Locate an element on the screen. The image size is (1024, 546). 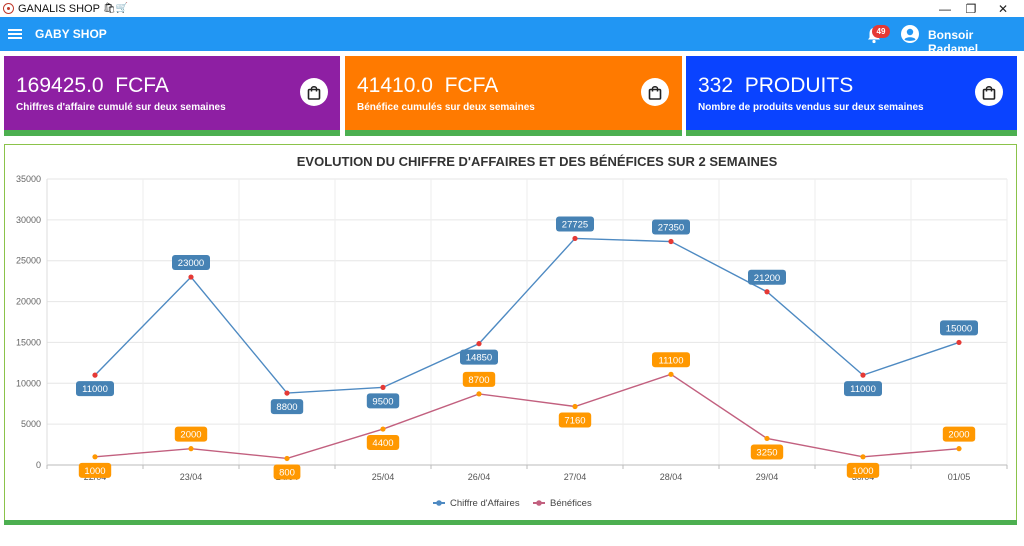
window-title: GANALIS SHOP is located at coordinates (59, 8).